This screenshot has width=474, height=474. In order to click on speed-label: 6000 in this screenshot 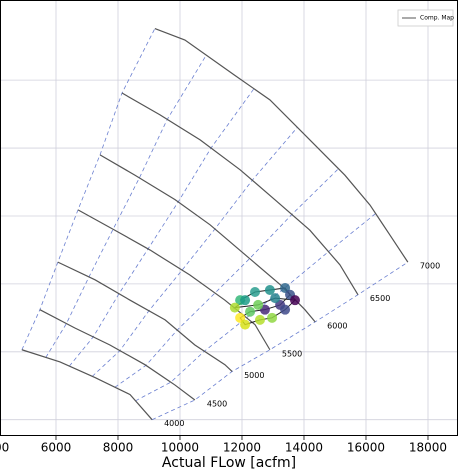, I will do `click(337, 325)`.